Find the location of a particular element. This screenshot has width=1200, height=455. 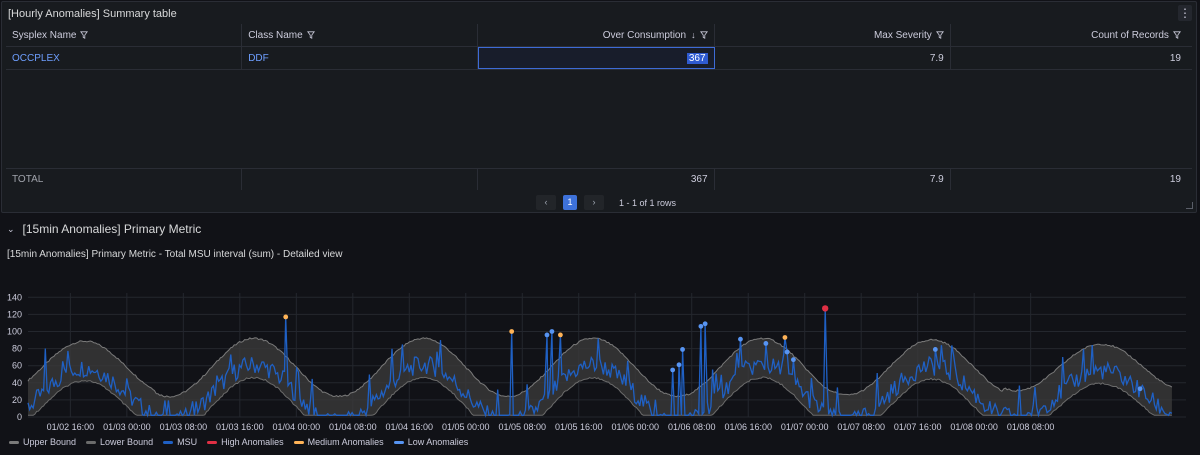

legend-item: High Anomalies is located at coordinates (245, 442).